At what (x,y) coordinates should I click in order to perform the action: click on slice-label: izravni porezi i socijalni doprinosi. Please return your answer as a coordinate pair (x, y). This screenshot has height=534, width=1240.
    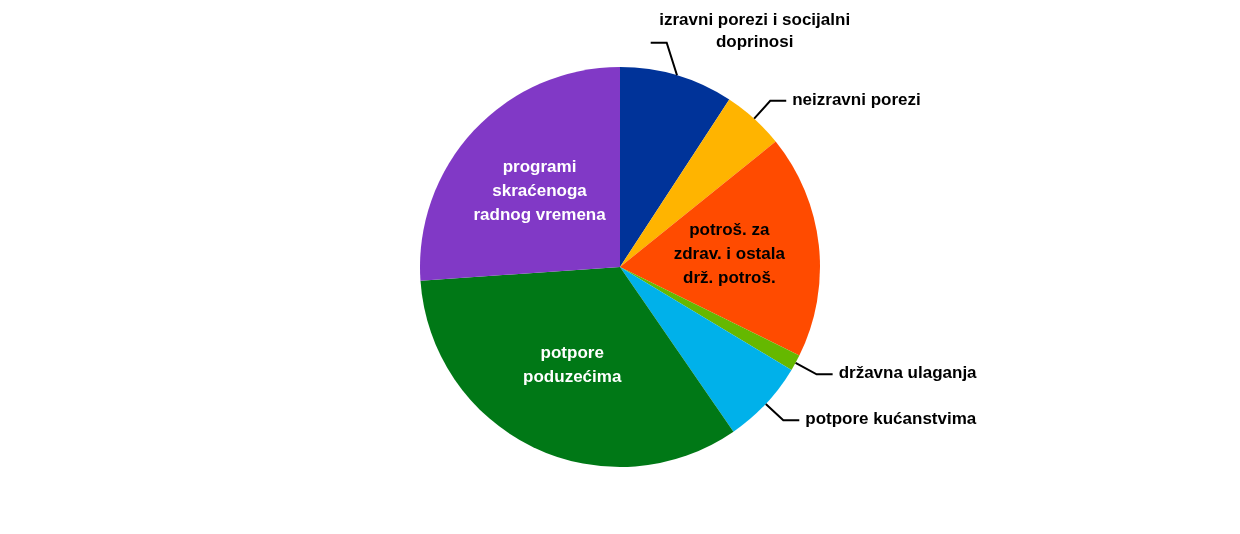
    Looking at the image, I should click on (755, 31).